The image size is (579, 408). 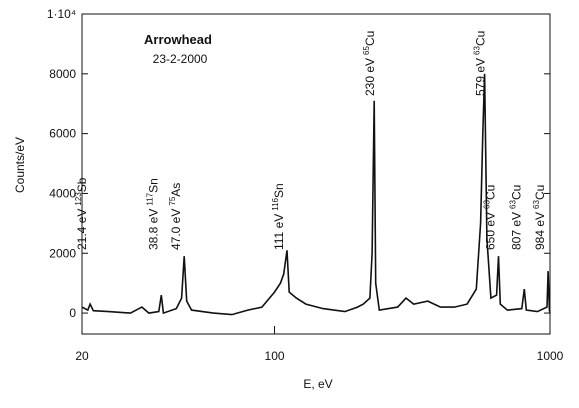 I want to click on chart-title: Arrowhead, so click(x=178, y=39).